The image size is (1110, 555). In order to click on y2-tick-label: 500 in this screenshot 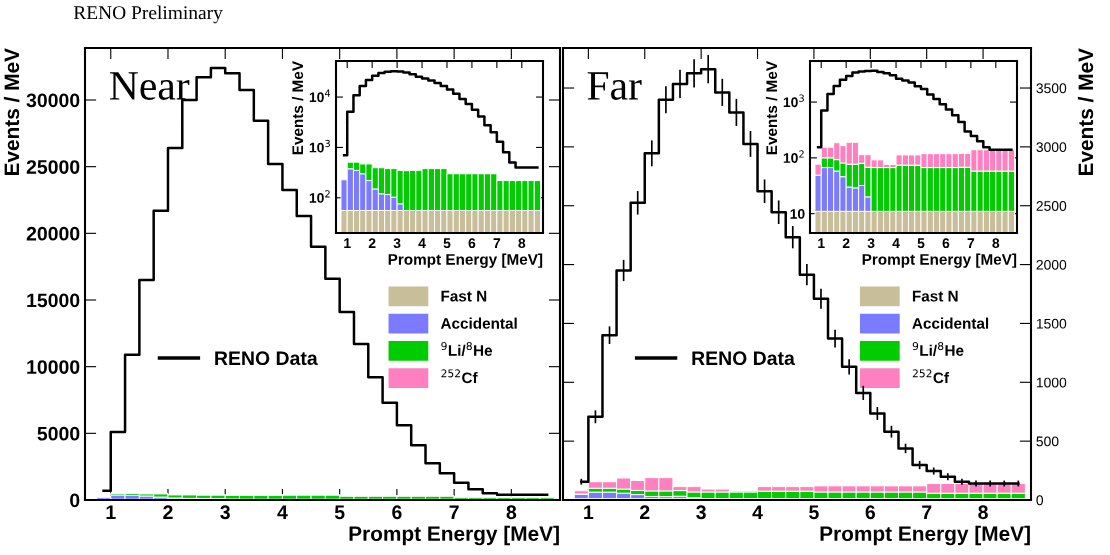, I will do `click(1047, 441)`.